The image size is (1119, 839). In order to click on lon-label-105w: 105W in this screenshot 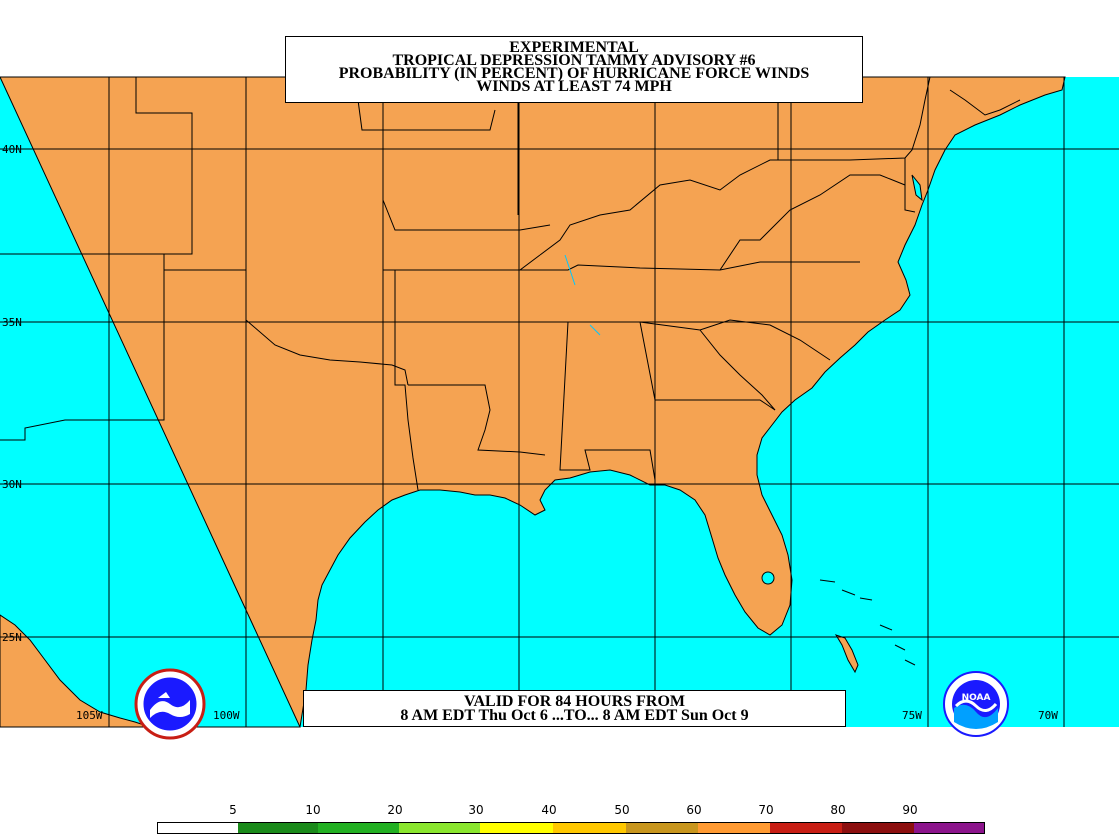, I will do `click(89, 715)`.